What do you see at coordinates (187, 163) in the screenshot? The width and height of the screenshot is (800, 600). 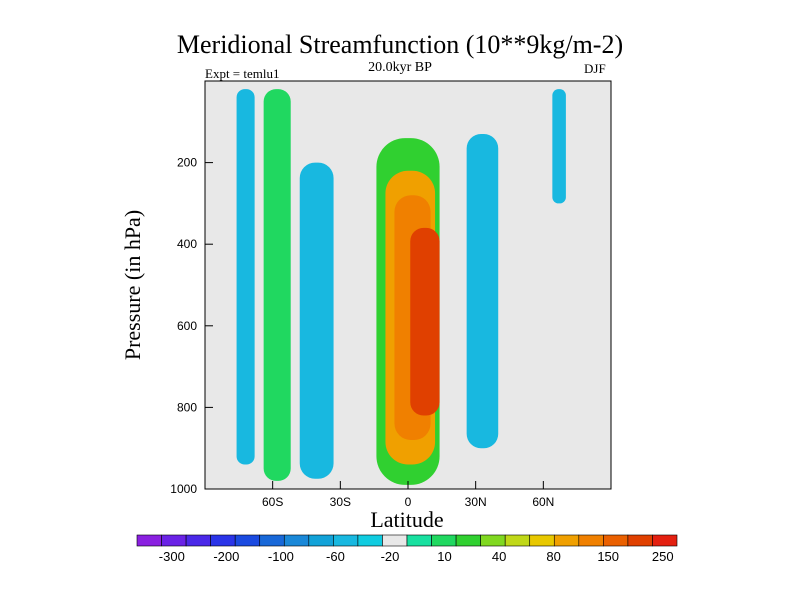 I see `y-tick-label: 200` at bounding box center [187, 163].